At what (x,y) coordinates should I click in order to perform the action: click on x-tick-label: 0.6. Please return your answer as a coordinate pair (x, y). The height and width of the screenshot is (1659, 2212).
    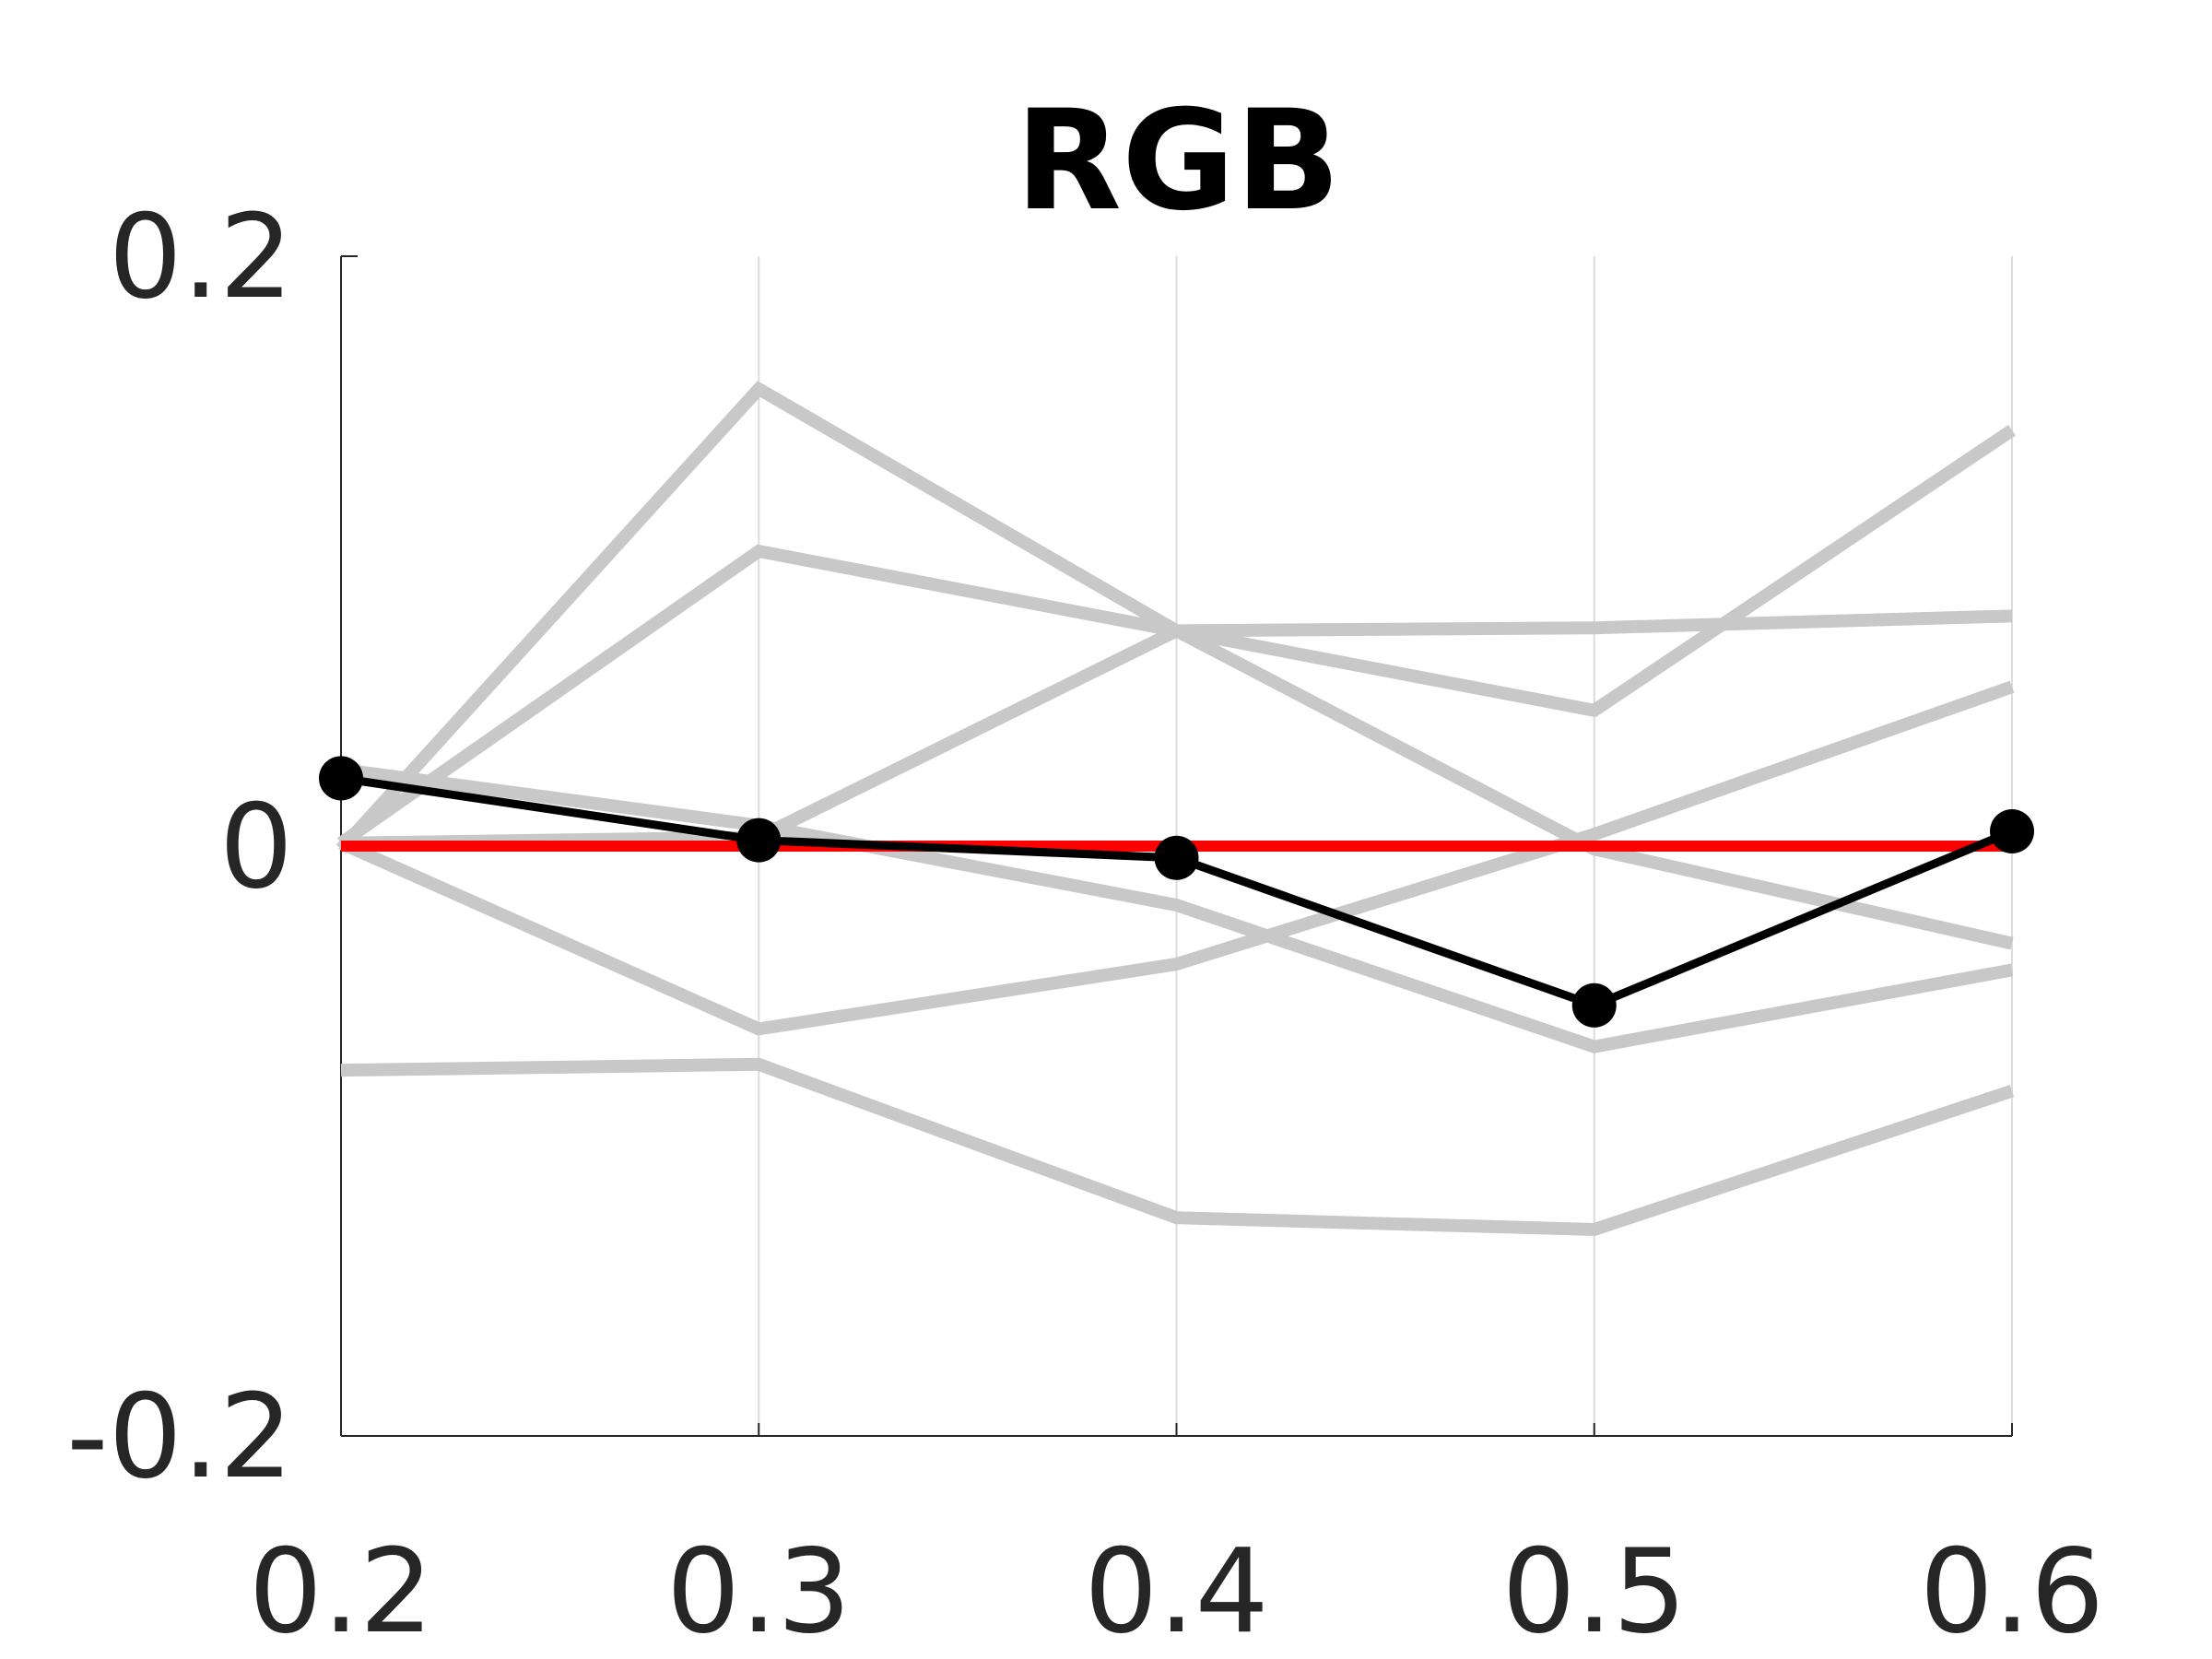
    Looking at the image, I should click on (2012, 1591).